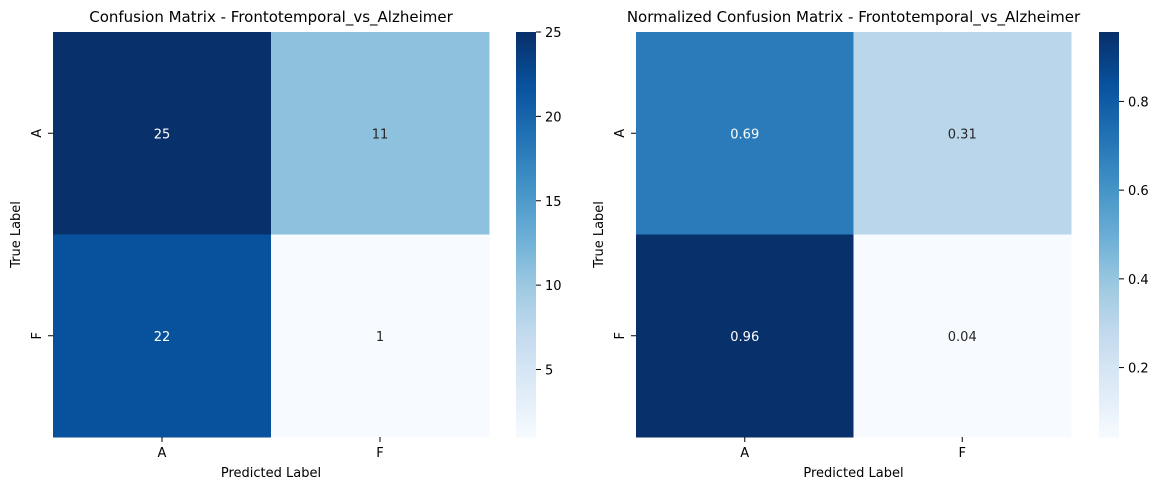 The width and height of the screenshot is (1160, 490). Describe the element at coordinates (553, 117) in the screenshot. I see `colorbar-tick-label: 20` at that location.